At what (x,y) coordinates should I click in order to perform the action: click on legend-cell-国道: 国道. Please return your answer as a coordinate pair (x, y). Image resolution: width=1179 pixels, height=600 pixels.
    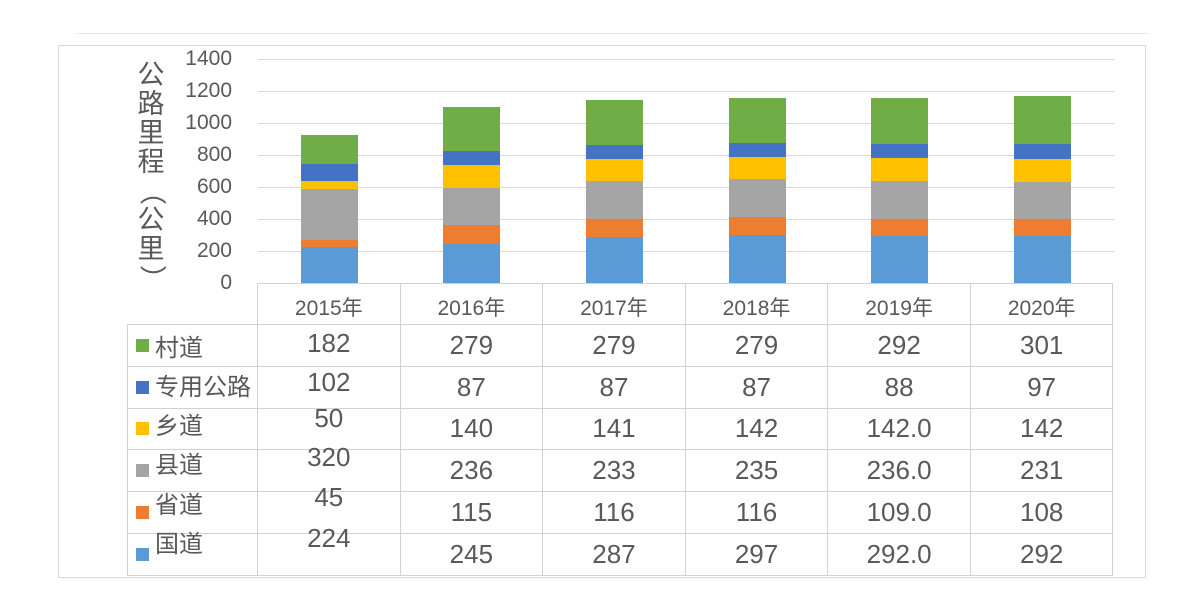
    Looking at the image, I should click on (192, 553).